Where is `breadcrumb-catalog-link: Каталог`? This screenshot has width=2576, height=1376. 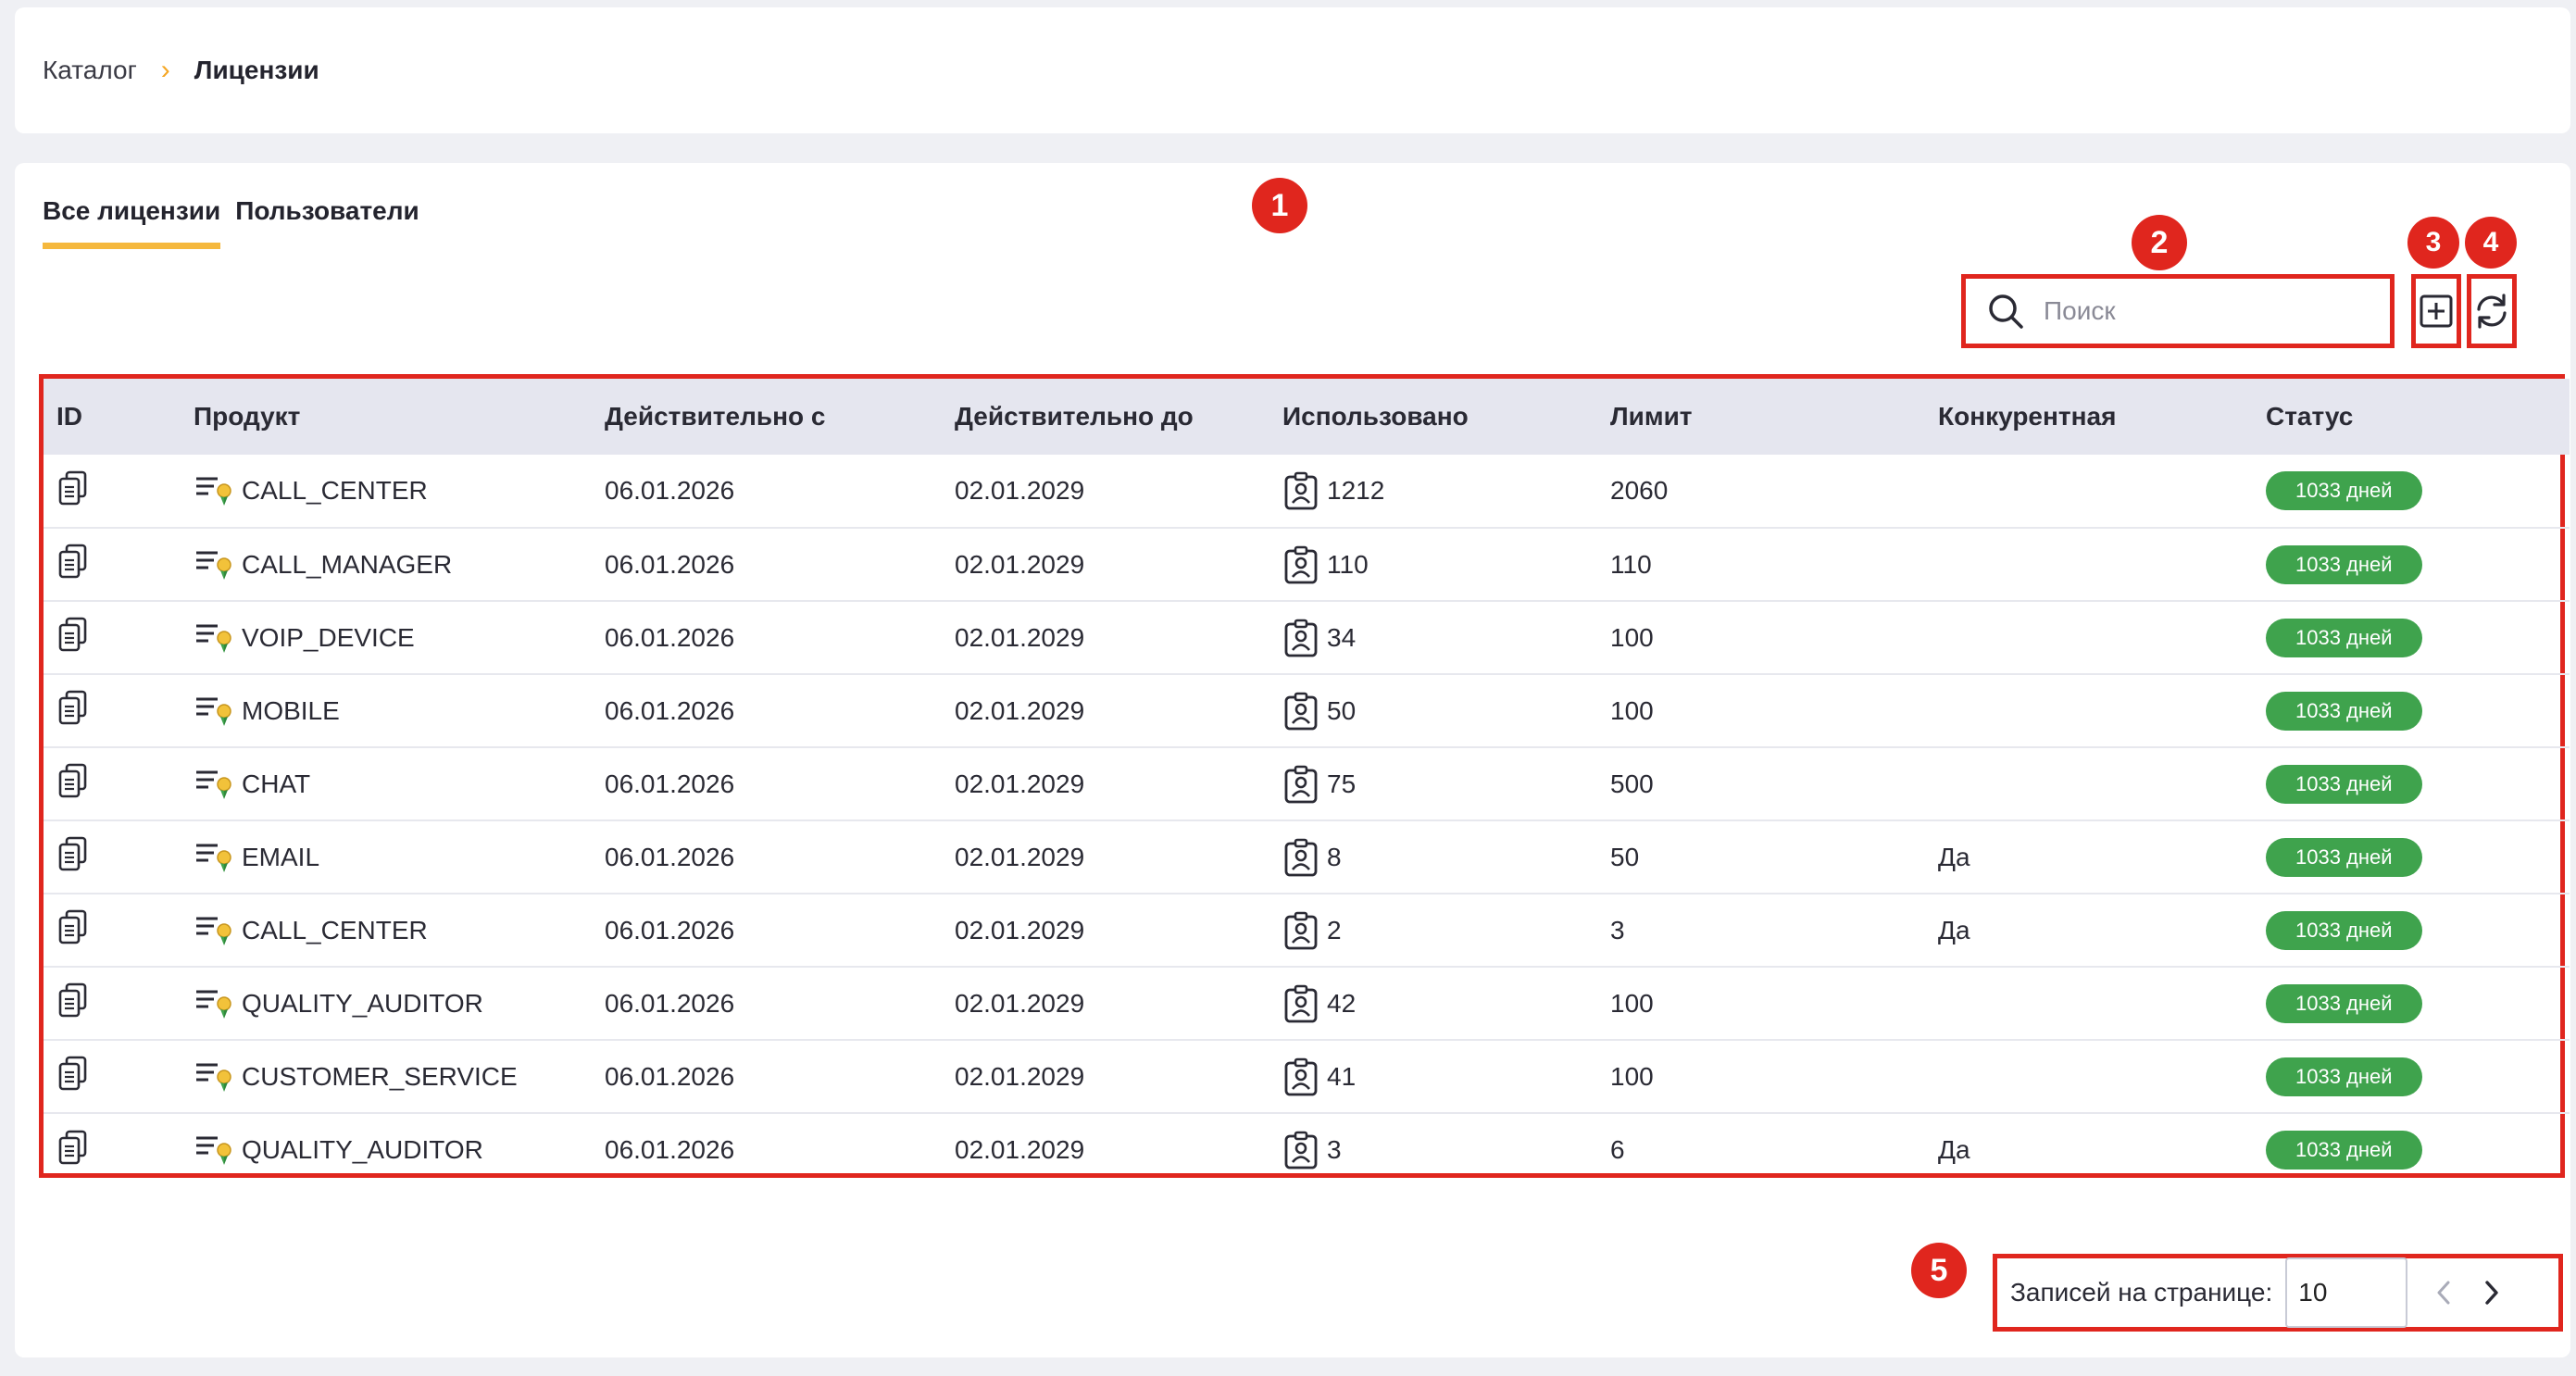 breadcrumb-catalog-link: Каталог is located at coordinates (90, 70).